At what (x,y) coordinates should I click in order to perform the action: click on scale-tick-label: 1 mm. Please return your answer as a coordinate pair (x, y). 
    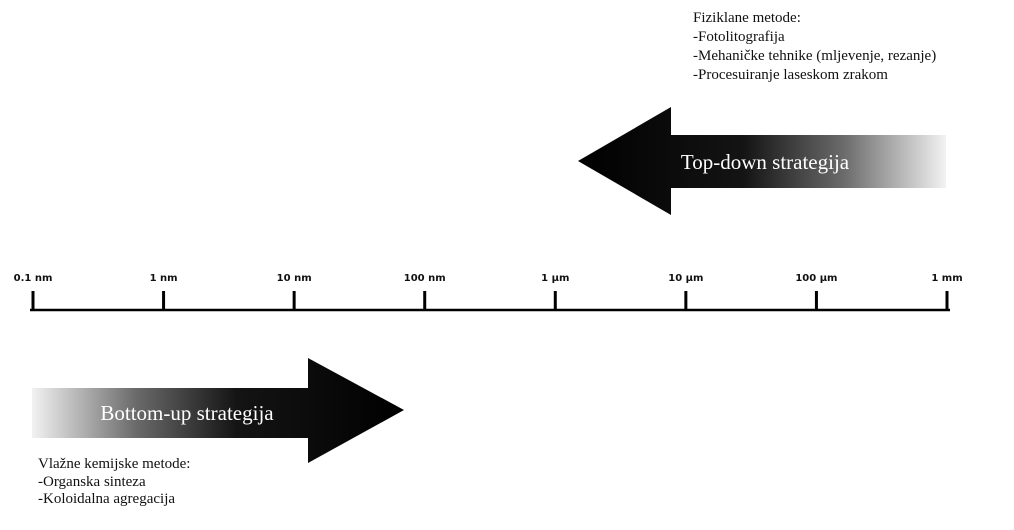
    Looking at the image, I should click on (946, 278).